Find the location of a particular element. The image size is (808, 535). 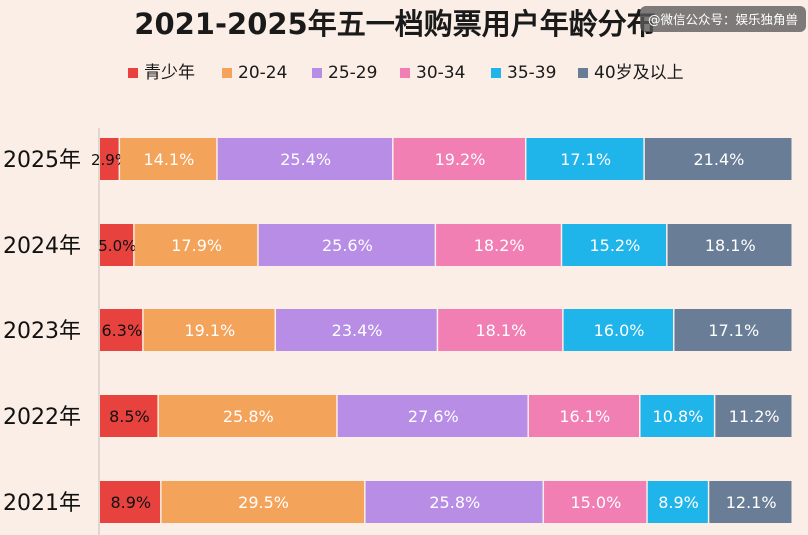

bar-label-2-1: 19.1% is located at coordinates (209, 330).